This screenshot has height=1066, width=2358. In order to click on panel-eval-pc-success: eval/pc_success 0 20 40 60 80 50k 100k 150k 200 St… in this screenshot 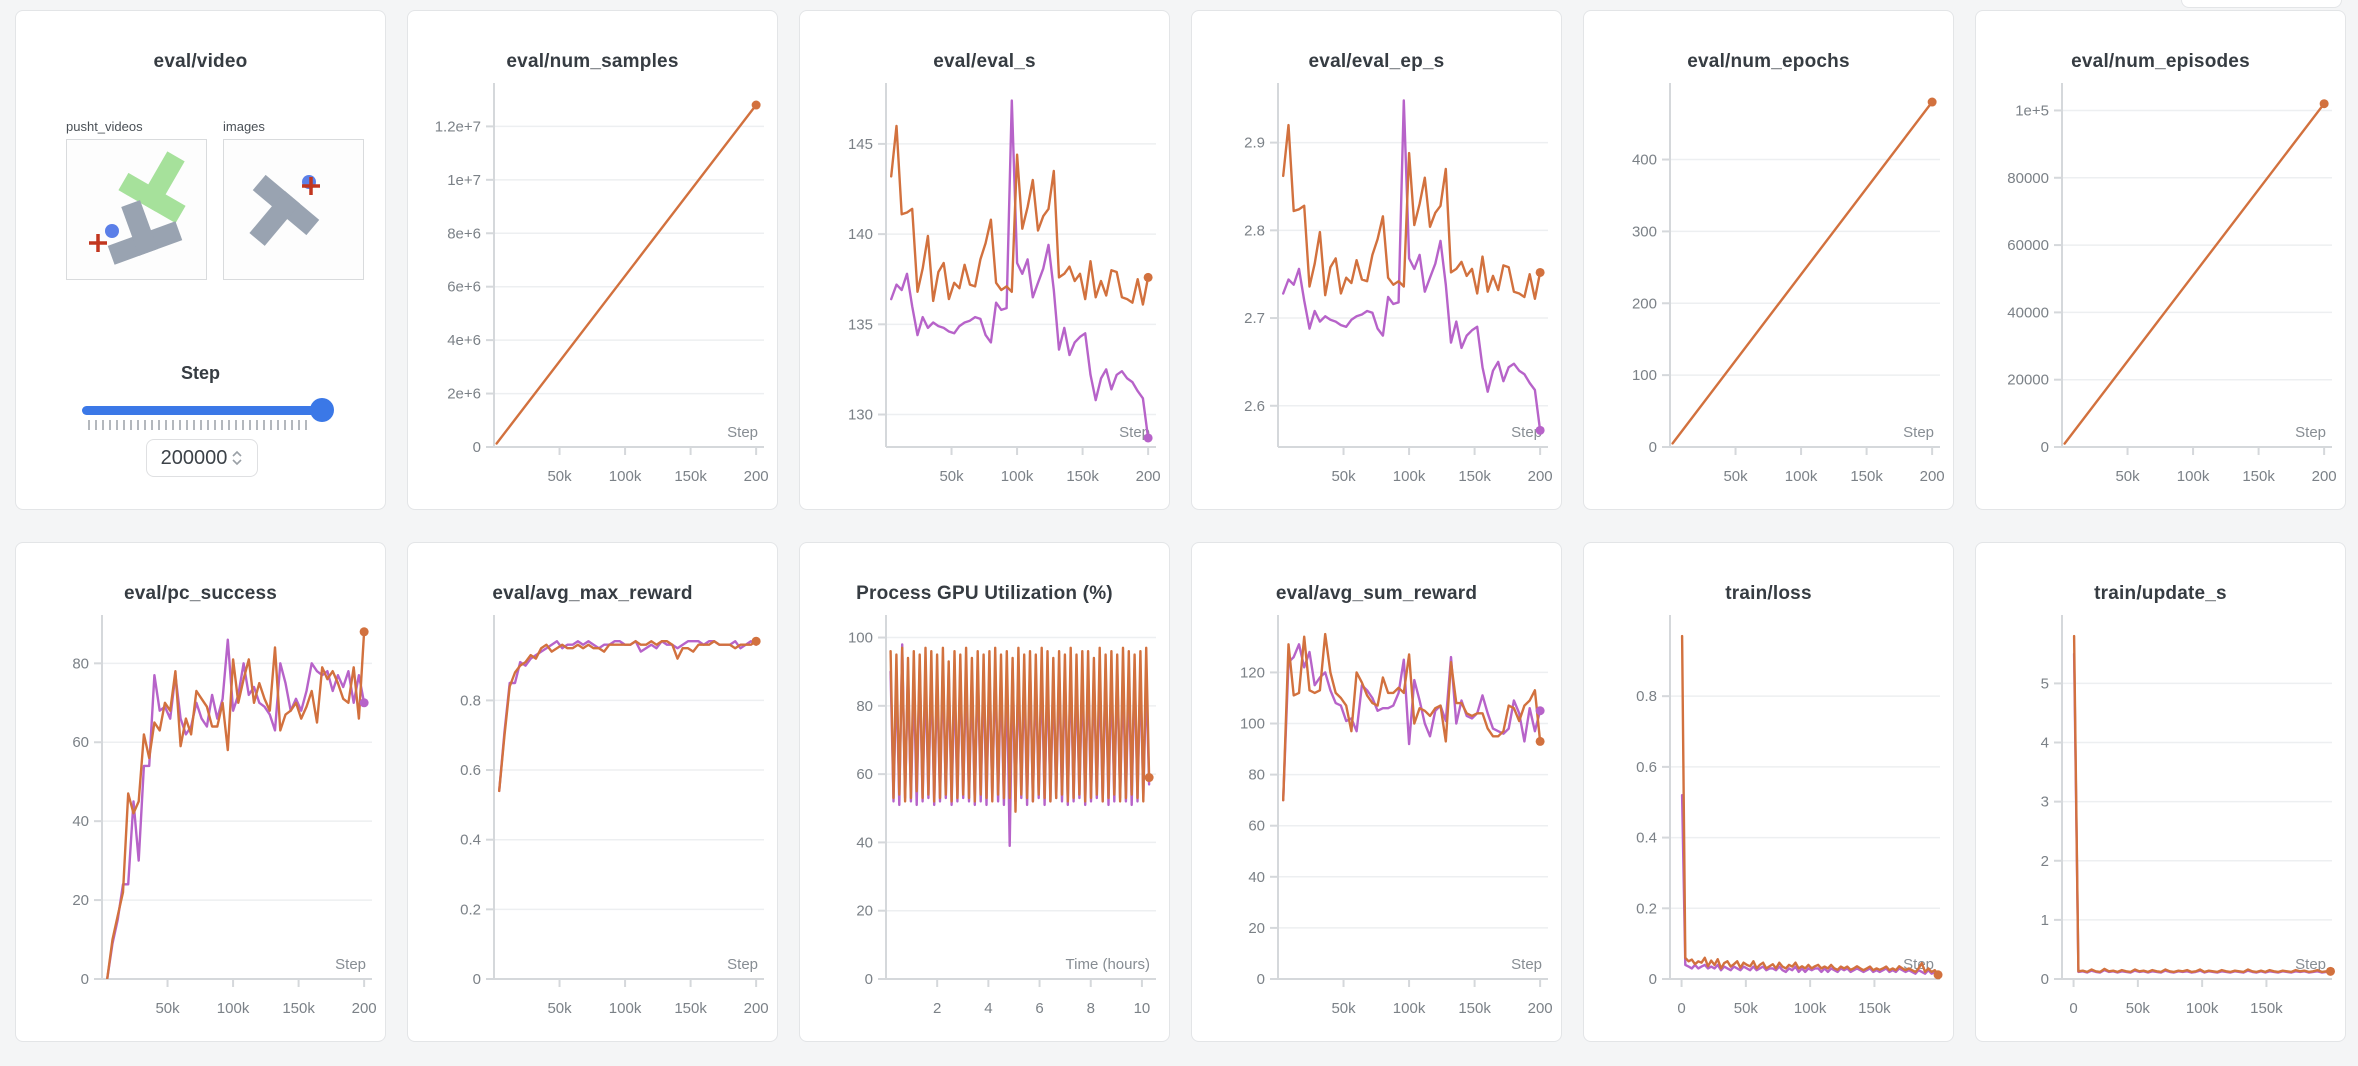, I will do `click(200, 792)`.